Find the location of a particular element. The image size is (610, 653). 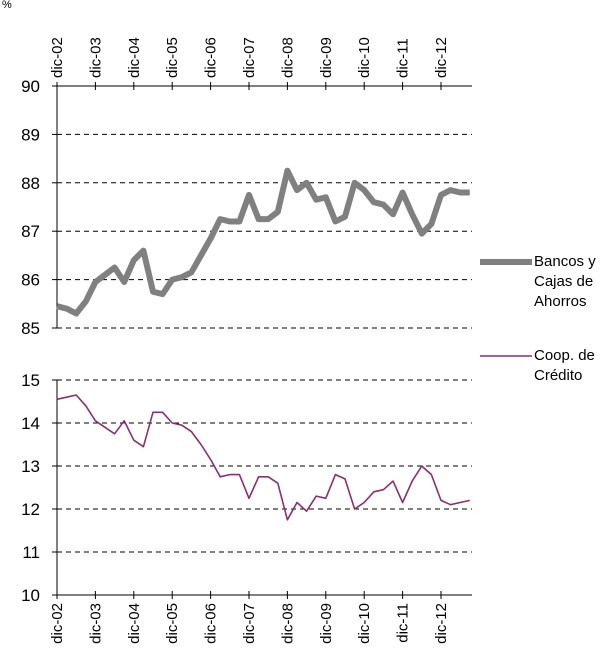

y-tick-label: 90 is located at coordinates (30, 86).